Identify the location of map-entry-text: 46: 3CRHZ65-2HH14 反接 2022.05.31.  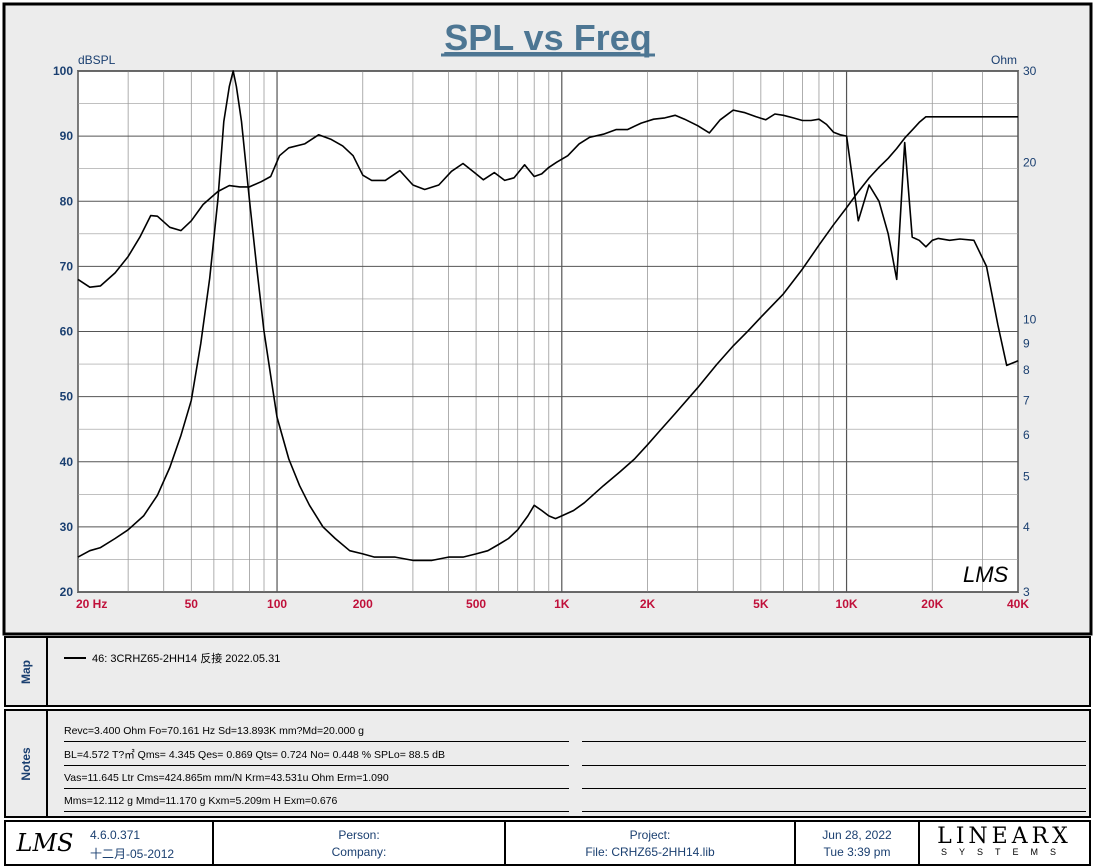
(186, 659).